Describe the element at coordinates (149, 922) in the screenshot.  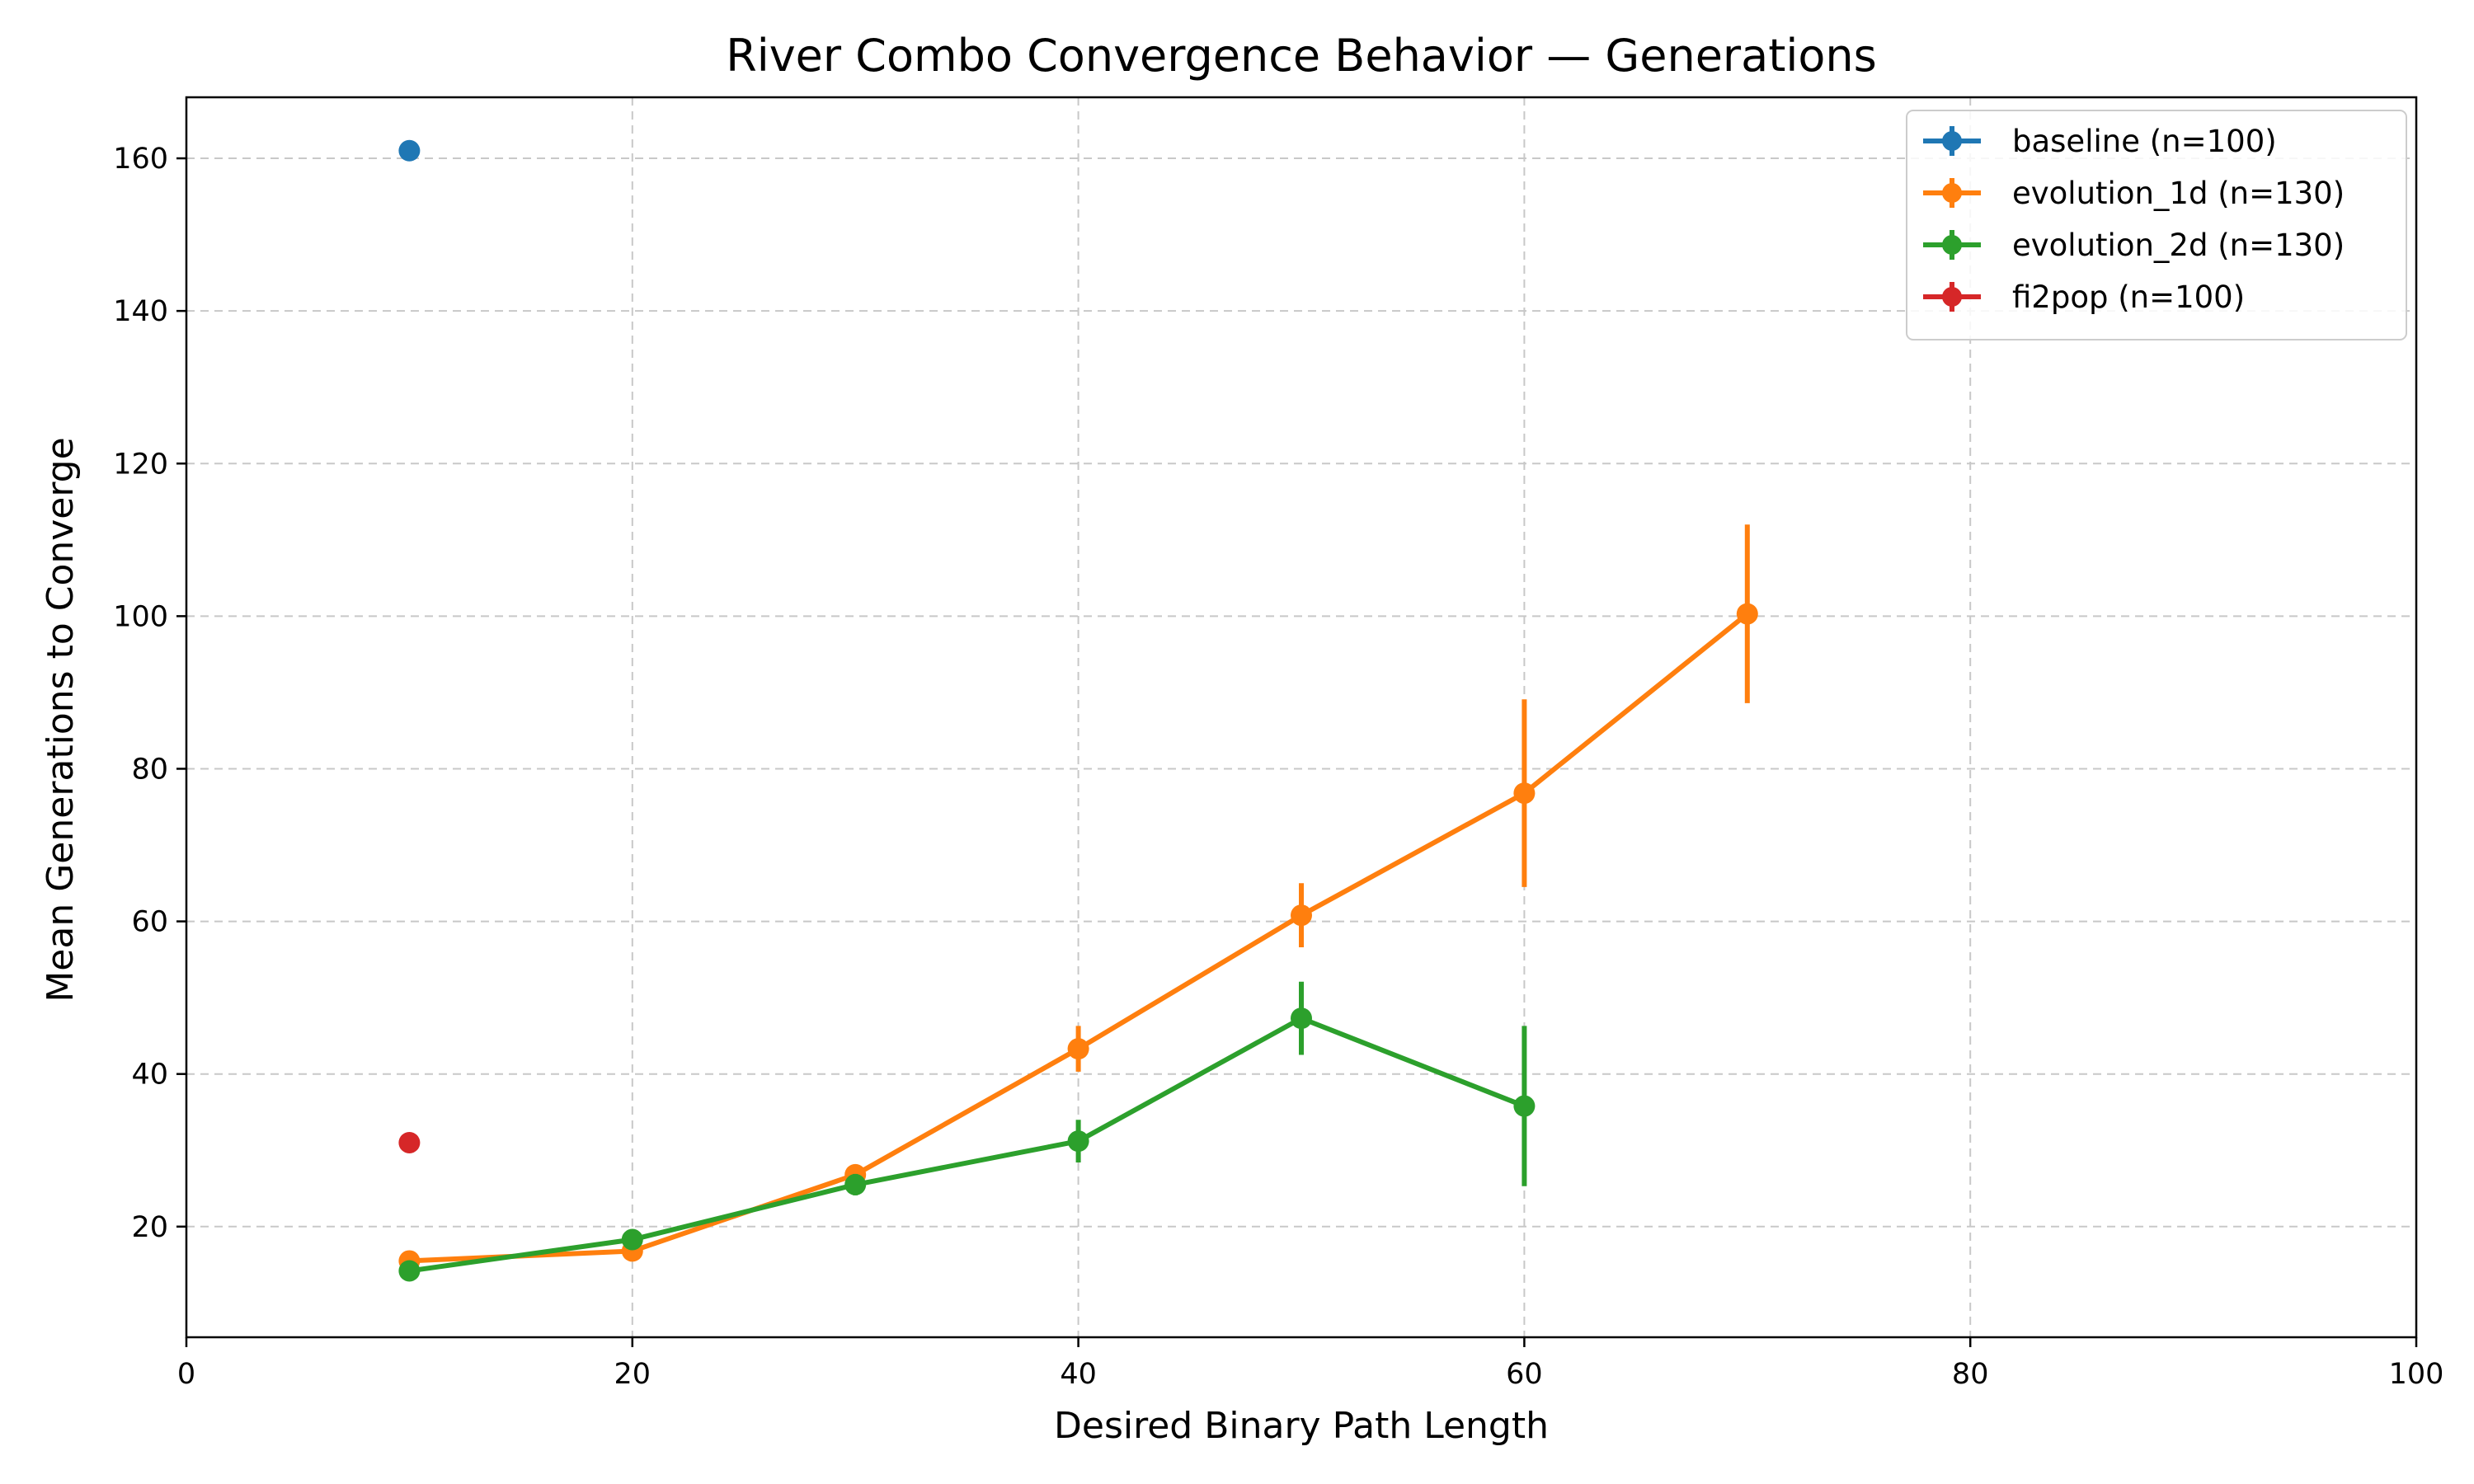
I see `y-tick-label: 60` at that location.